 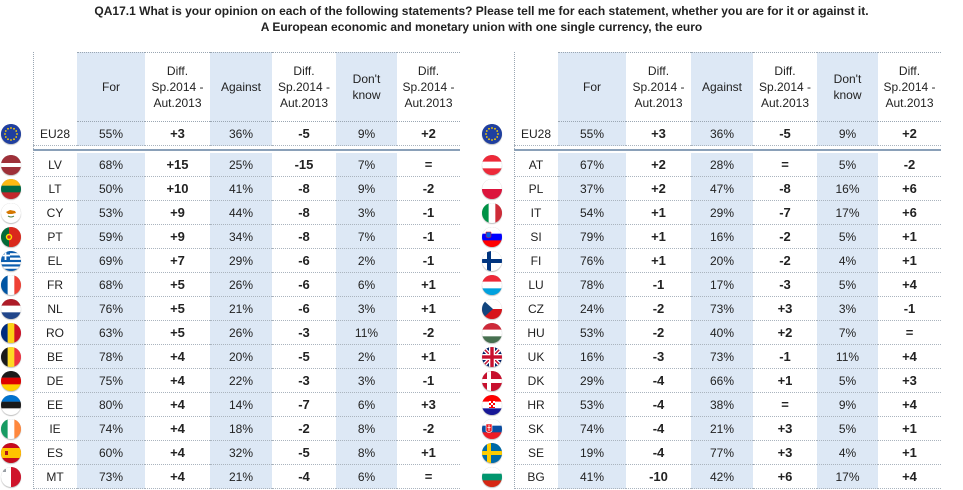 I want to click on left-row-pt: PT 59% +9 34% -8 7% -1, so click(x=241, y=237).